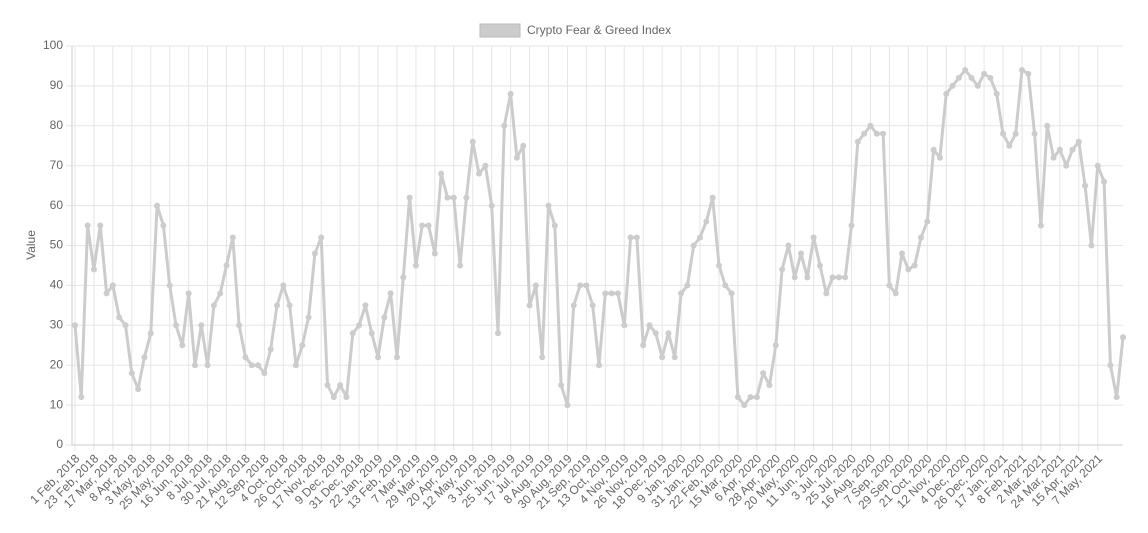  Describe the element at coordinates (57, 165) in the screenshot. I see `y-tick-label: 70` at that location.